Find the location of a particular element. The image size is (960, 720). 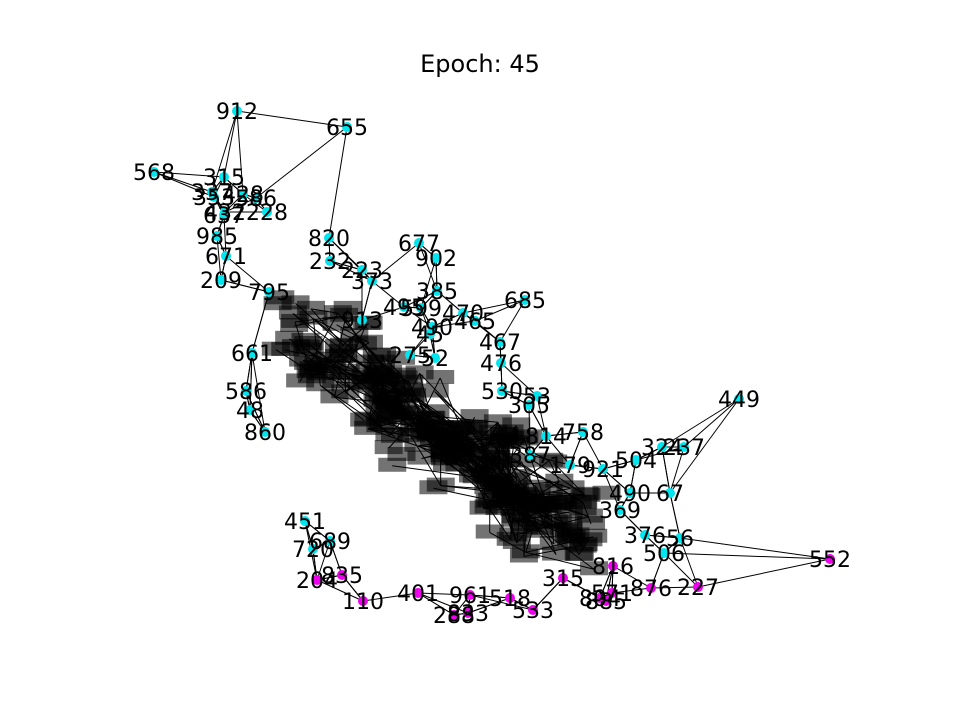

node-label: 56 is located at coordinates (680, 539).